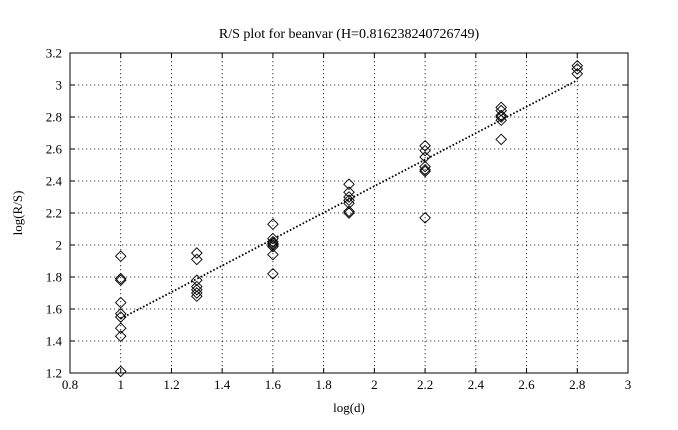  I want to click on x-tick-labels: 0.8 1 1.2 1.4 1.6 1.8 2 2.2 2.4 2.6 2.8 3, so click(346, 384).